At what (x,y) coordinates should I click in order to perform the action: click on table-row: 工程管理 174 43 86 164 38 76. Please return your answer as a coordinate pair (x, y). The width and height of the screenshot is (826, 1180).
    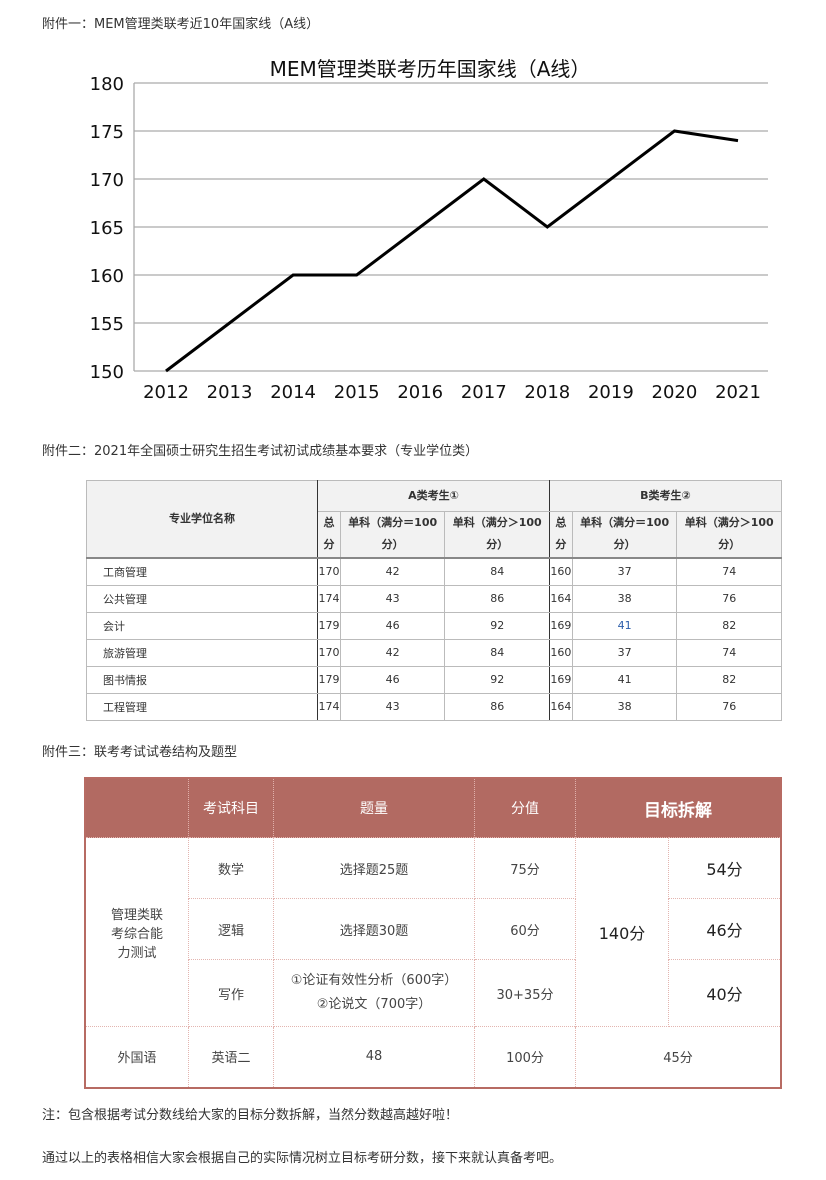
    Looking at the image, I should click on (434, 706).